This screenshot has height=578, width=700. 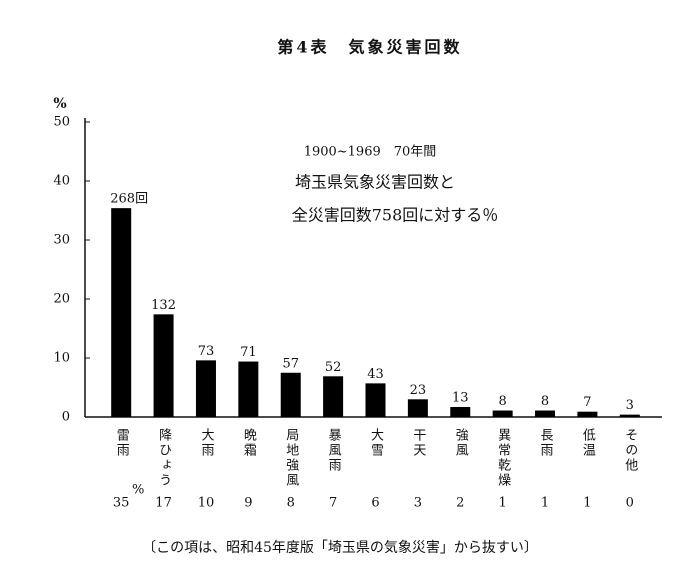 I want to click on value-label: 35, so click(x=121, y=503).